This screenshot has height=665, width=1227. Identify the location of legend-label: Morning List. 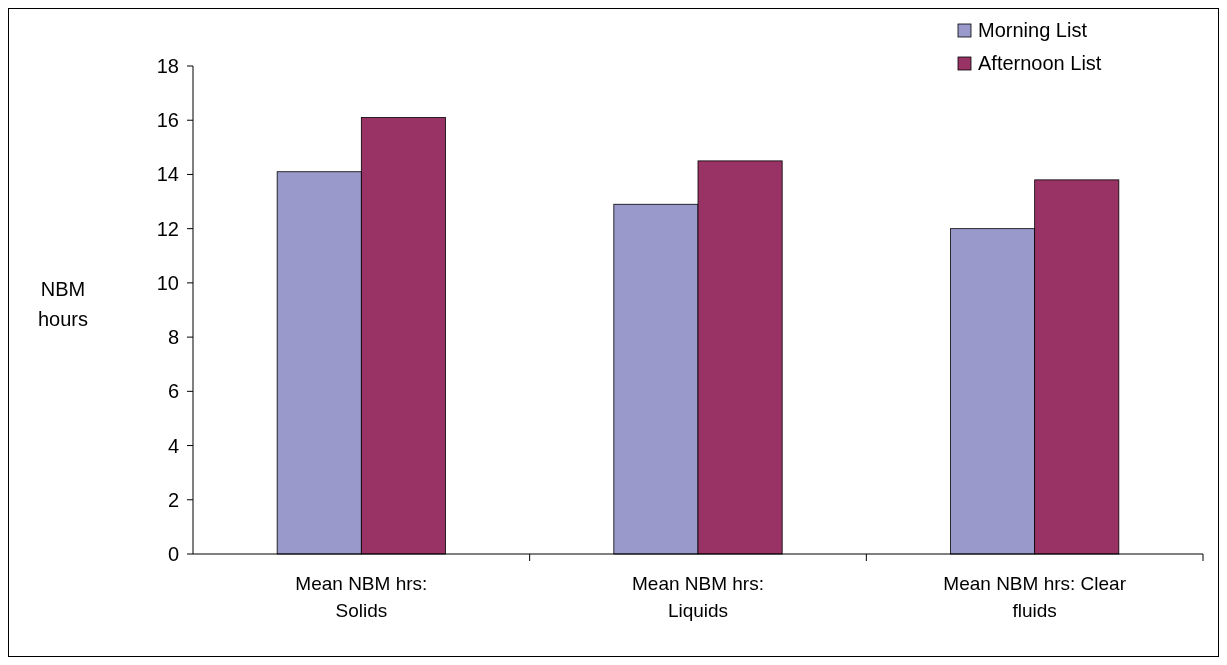
(1033, 30).